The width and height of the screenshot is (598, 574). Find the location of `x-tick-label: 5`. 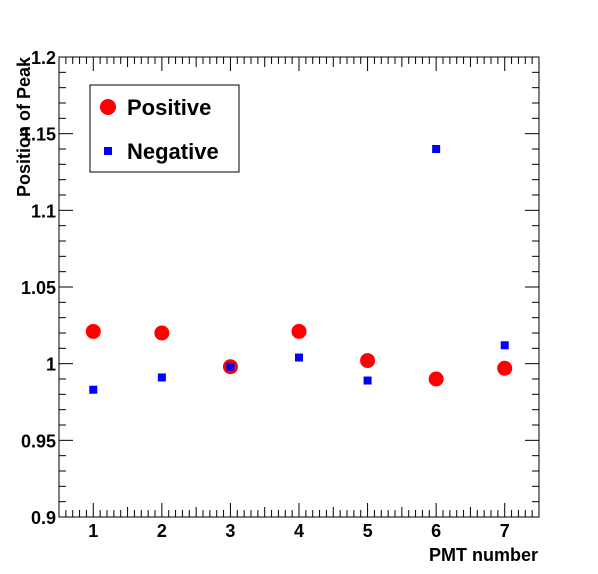

x-tick-label: 5 is located at coordinates (368, 531).